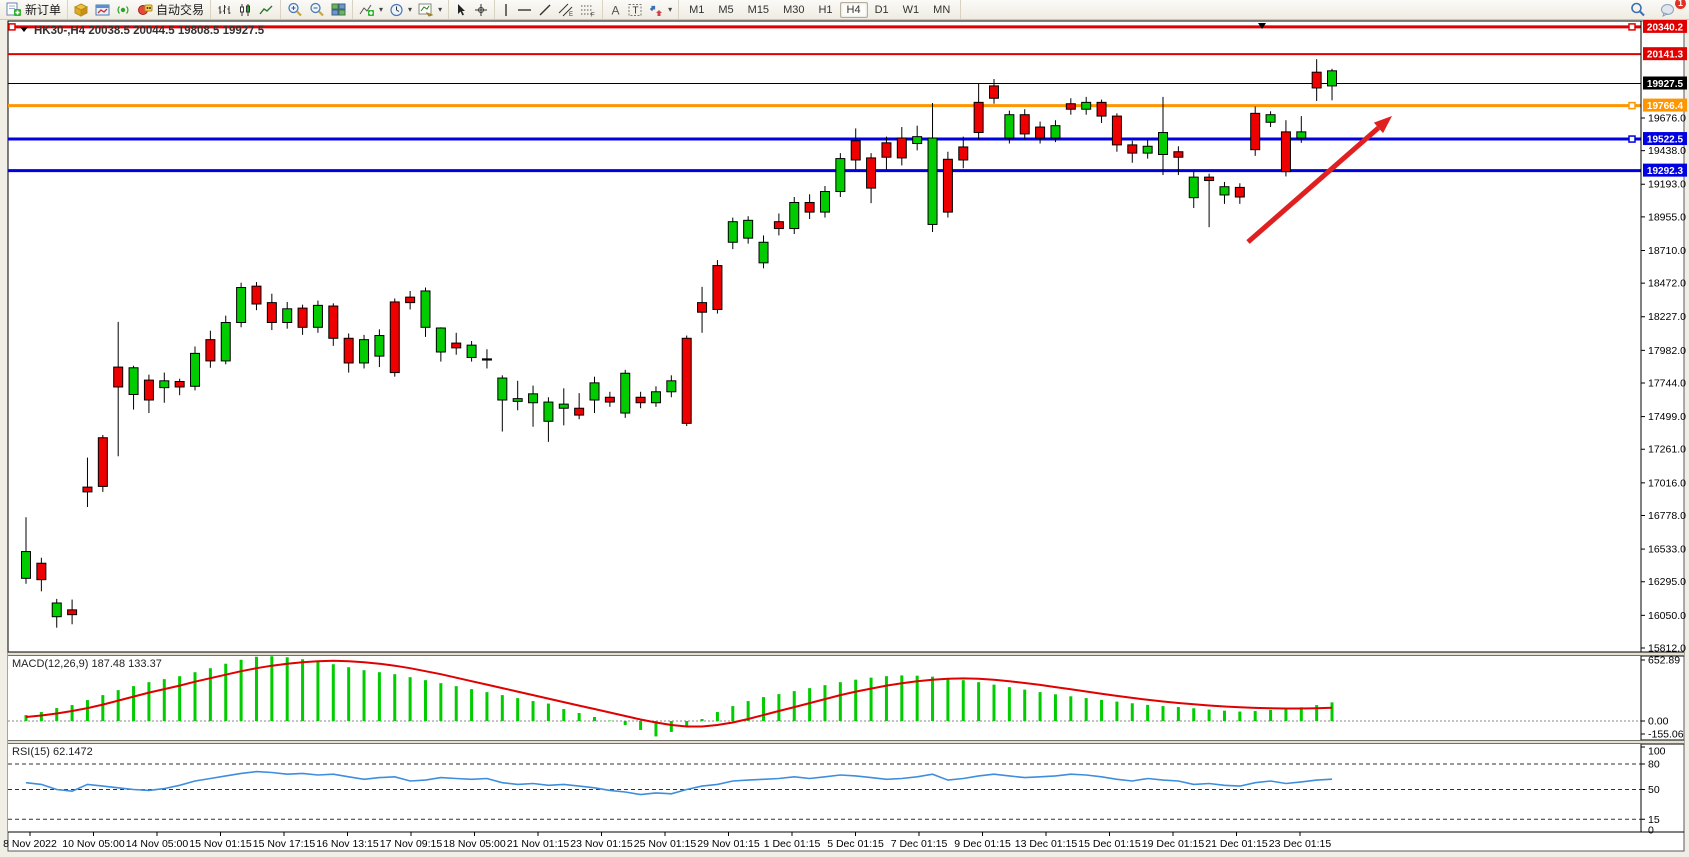 Image resolution: width=1689 pixels, height=857 pixels. What do you see at coordinates (24, 29) in the screenshot?
I see `object-list-arrow` at bounding box center [24, 29].